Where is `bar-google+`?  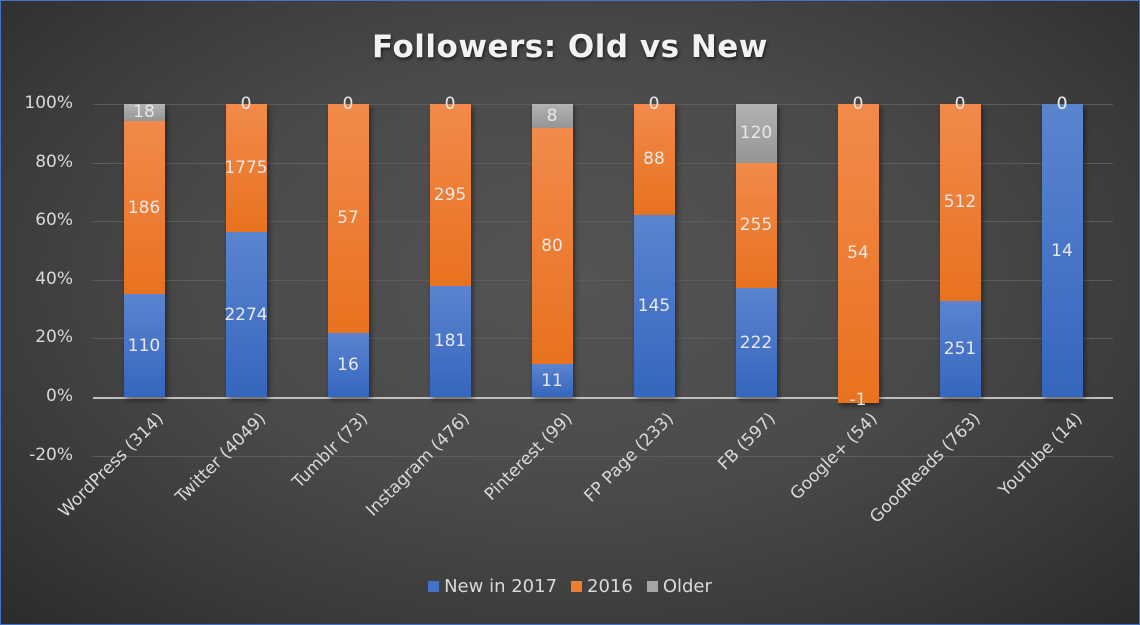
bar-google+ is located at coordinates (858, 253).